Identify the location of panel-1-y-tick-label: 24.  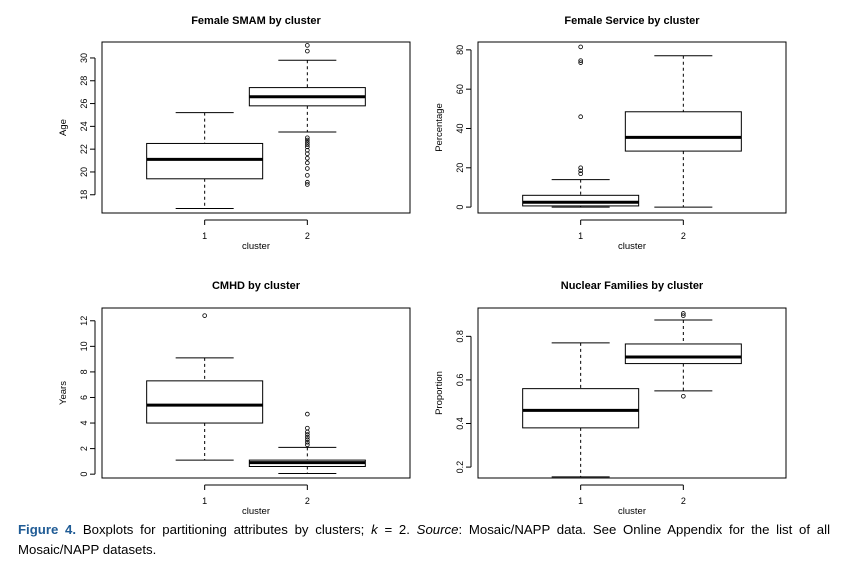
(84, 126).